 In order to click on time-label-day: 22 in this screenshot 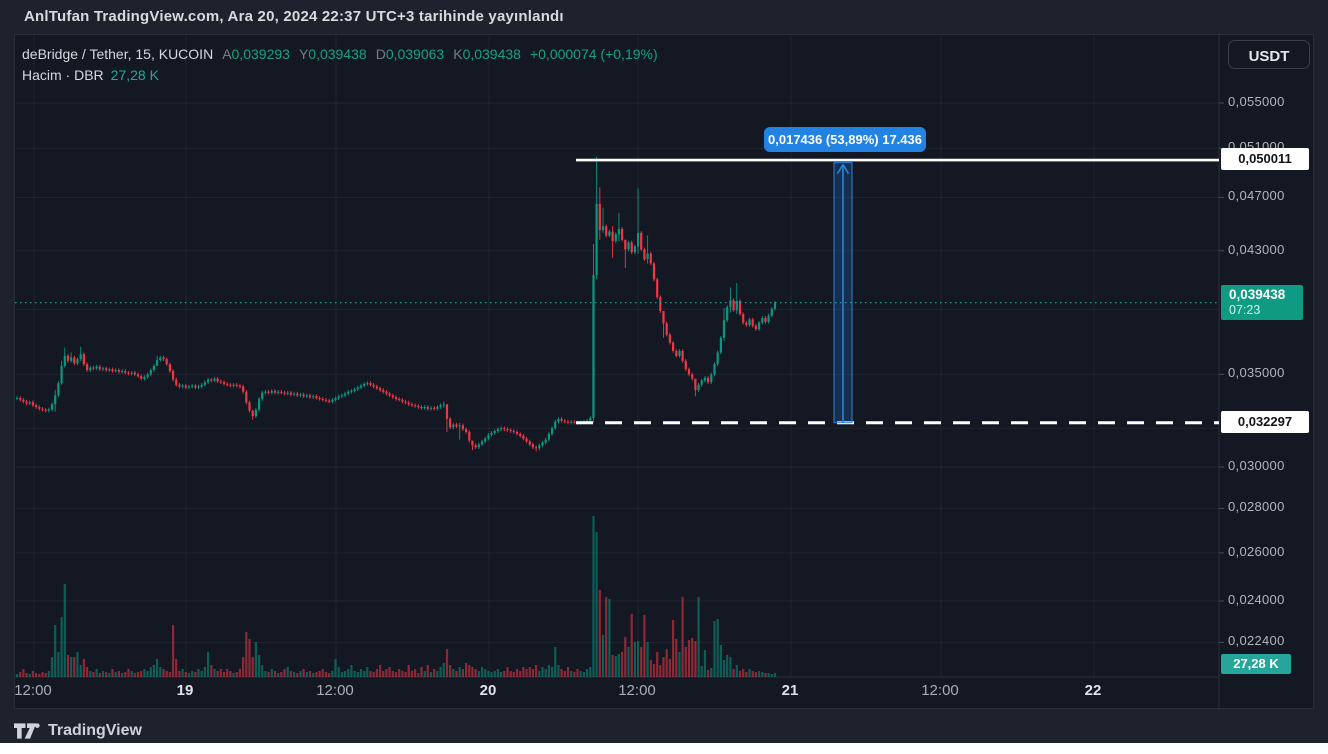, I will do `click(1093, 690)`.